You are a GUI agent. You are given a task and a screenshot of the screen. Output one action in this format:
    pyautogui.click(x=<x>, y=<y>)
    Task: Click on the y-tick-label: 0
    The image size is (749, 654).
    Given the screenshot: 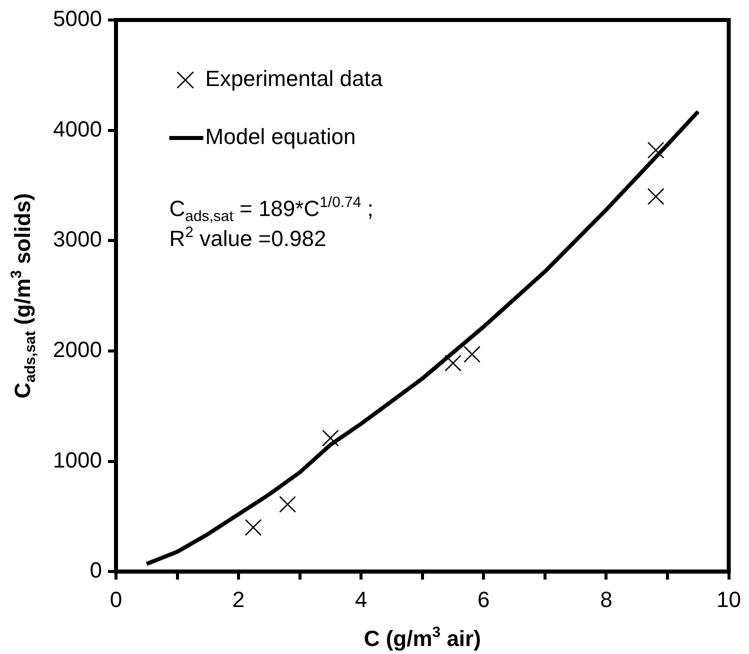 What is the action you would take?
    pyautogui.click(x=96, y=570)
    